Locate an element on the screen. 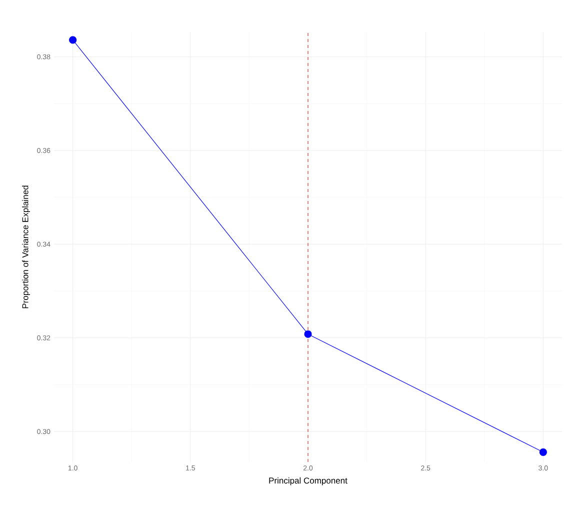 This screenshot has width=565, height=507. x-axis-title: Principal Component is located at coordinates (308, 481).